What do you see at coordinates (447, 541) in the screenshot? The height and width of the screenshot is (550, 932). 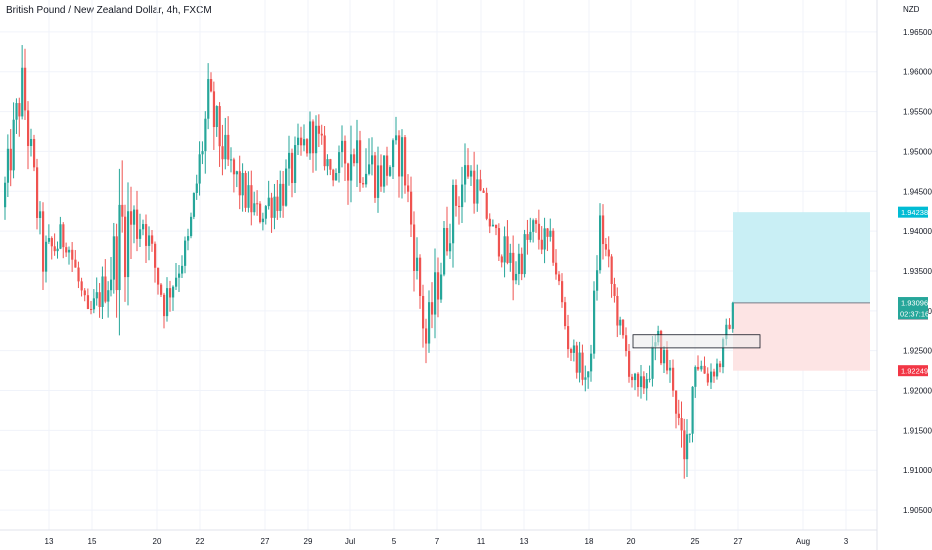 I see `time-axis: 13 15 20 22 27 29 Jul 5 7 11 13 18 20 25 27 Aug 3` at bounding box center [447, 541].